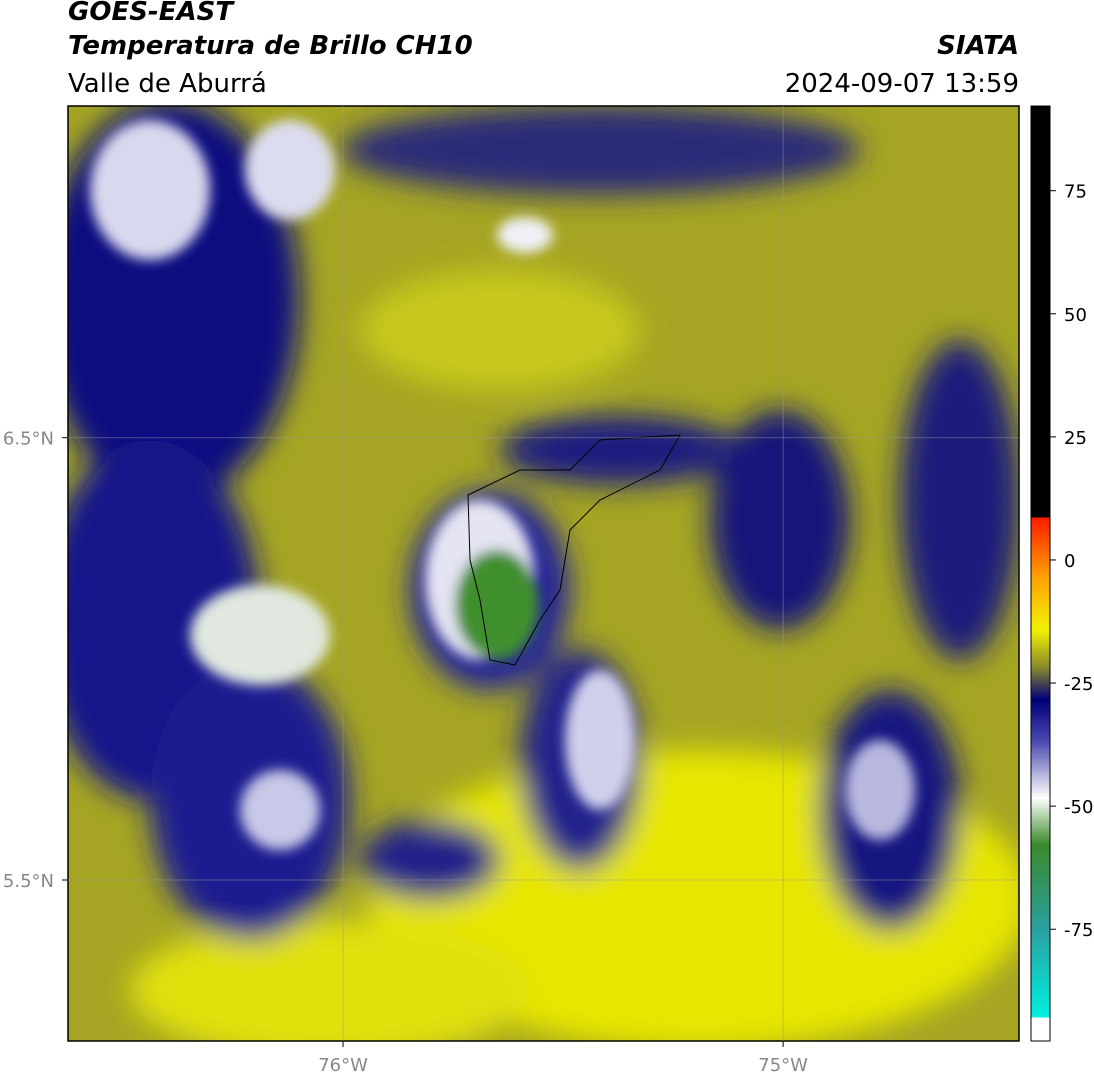  Describe the element at coordinates (978, 46) in the screenshot. I see `source: SIATA` at that location.